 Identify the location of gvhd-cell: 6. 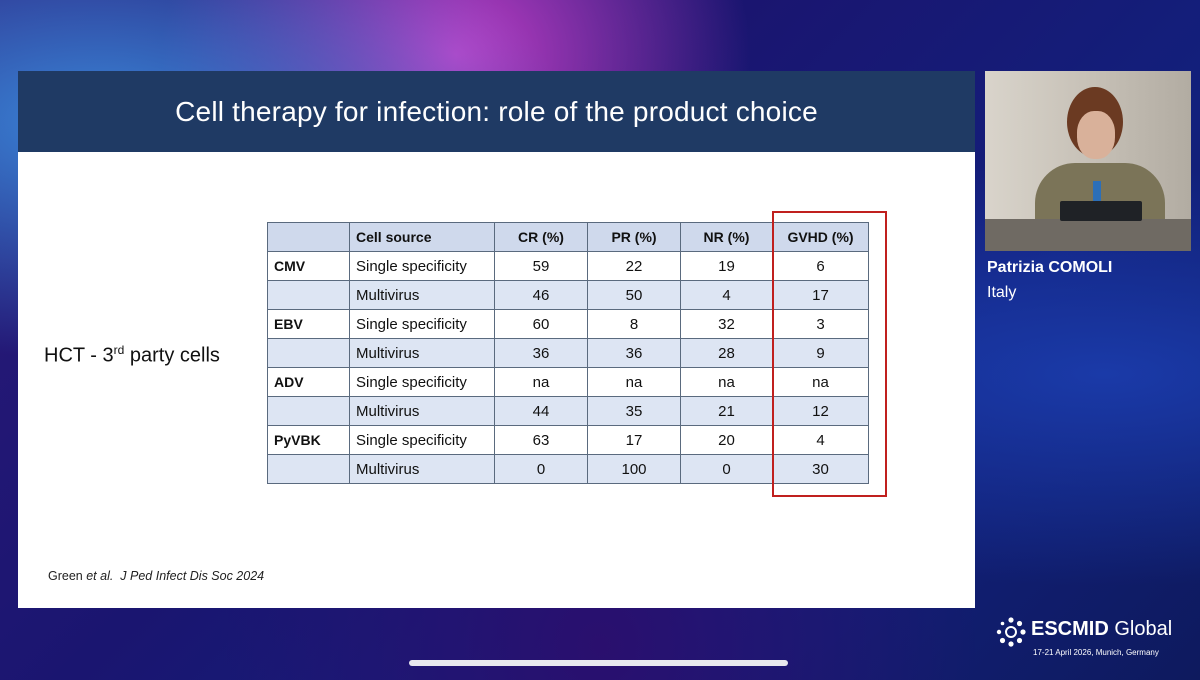
(820, 266).